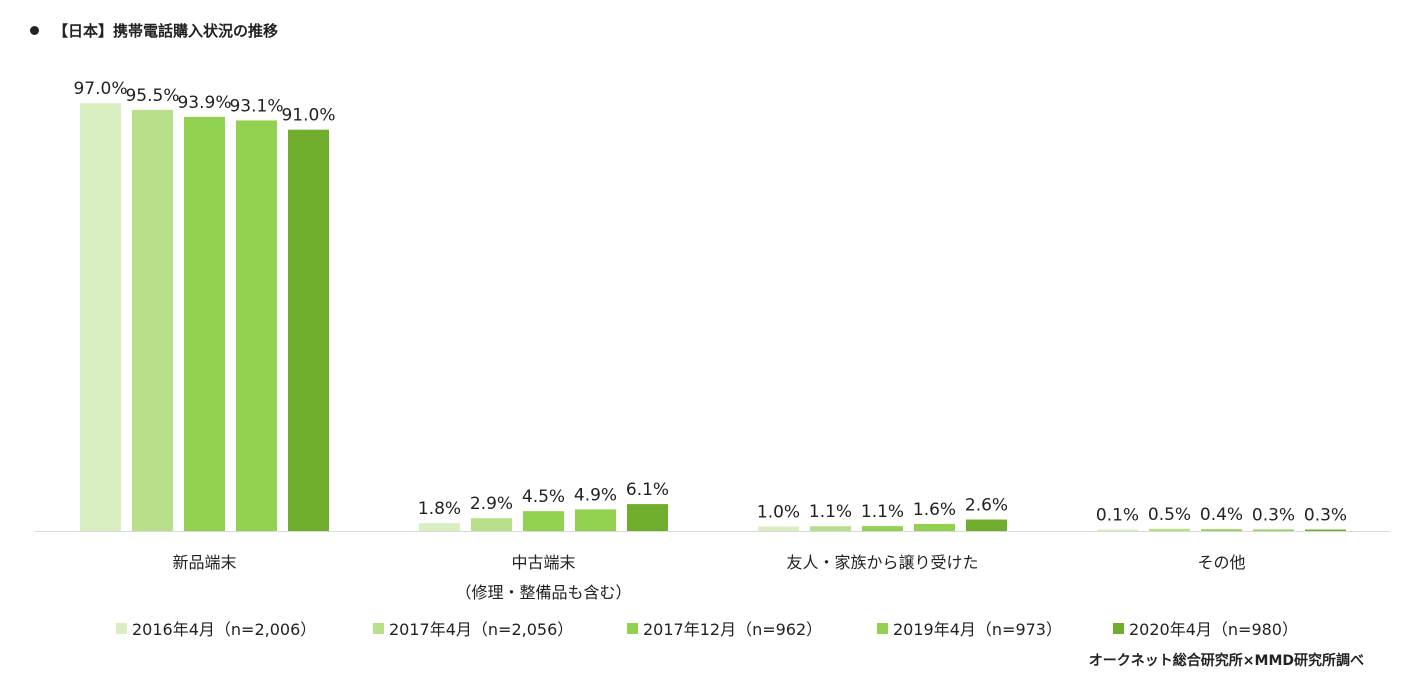  I want to click on category-label: その他, so click(1221, 562).